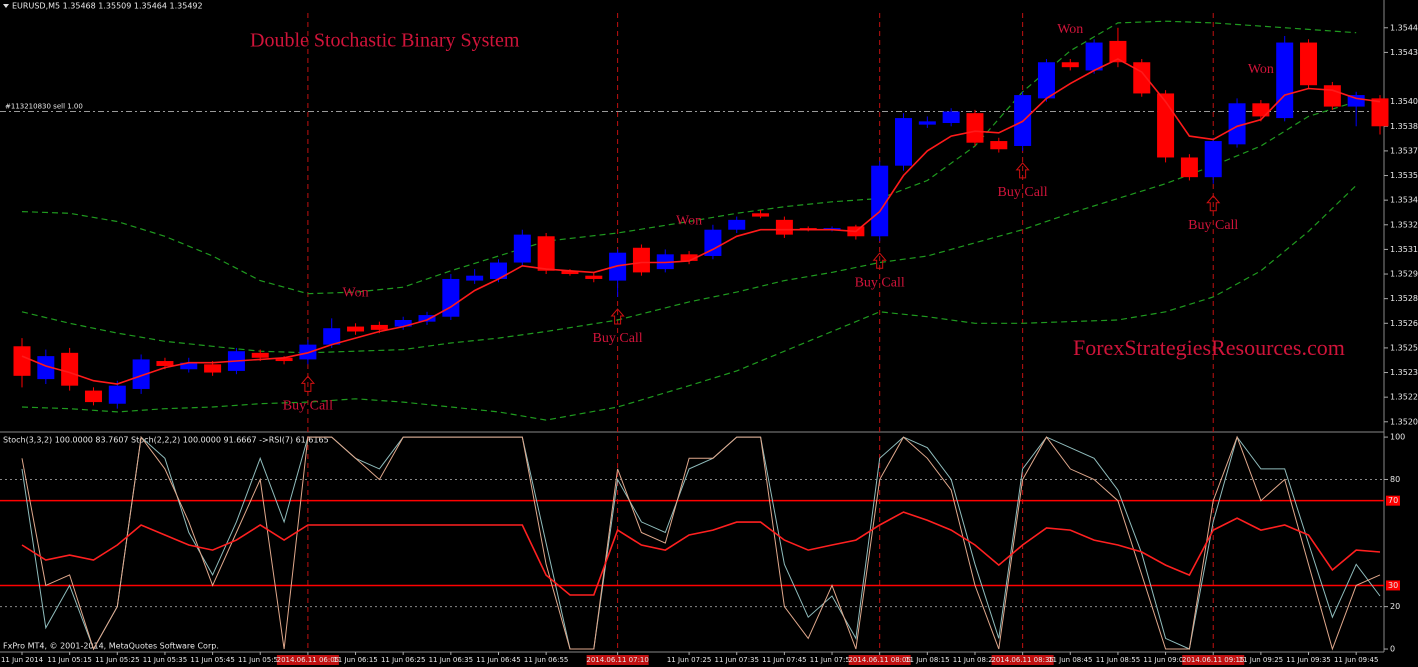 The width and height of the screenshot is (1418, 667). I want to click on y-tick-label: 1.35235, so click(1404, 372).